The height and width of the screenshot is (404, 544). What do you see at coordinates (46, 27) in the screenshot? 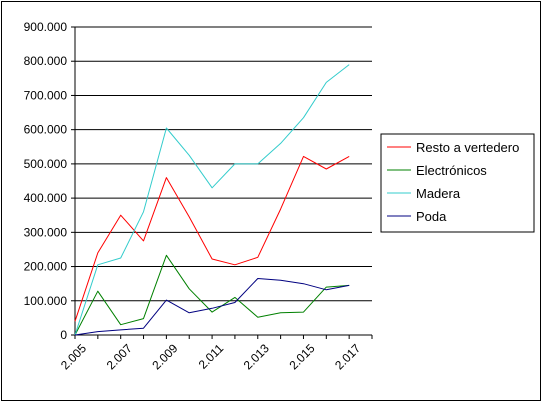
I see `y-tick-label: 900.000` at bounding box center [46, 27].